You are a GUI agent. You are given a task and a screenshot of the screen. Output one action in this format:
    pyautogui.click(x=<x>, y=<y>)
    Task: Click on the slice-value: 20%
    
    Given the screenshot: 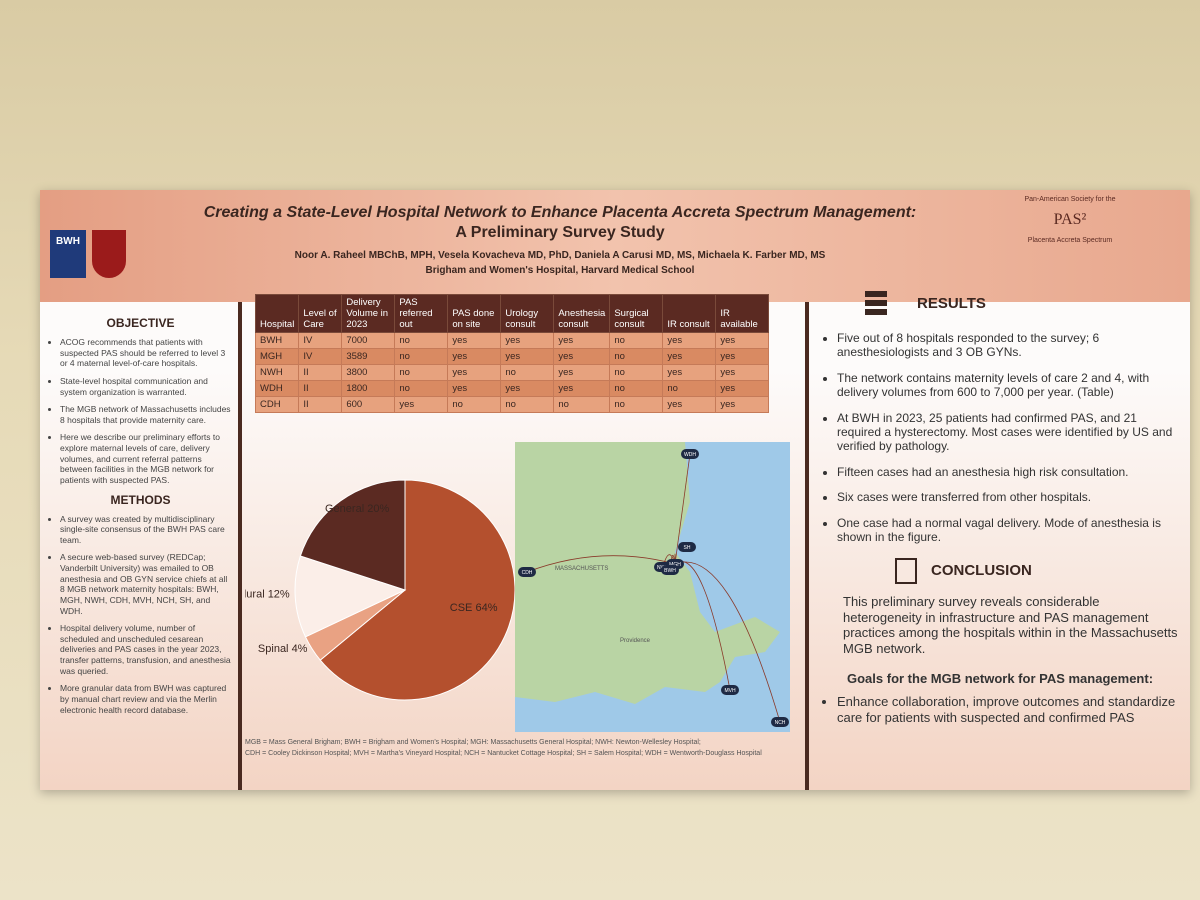 What is the action you would take?
    pyautogui.click(x=378, y=509)
    